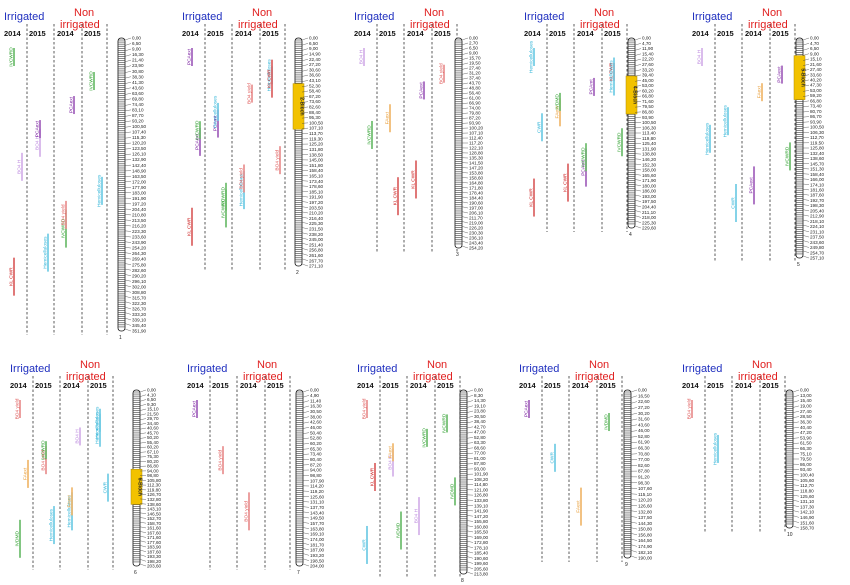 This screenshot has width=850, height=585. I want to click on marker-position: 172,00, so click(139, 181).